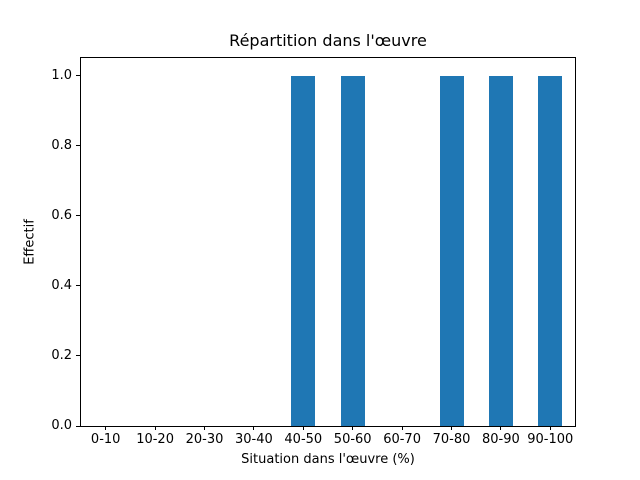  Describe the element at coordinates (30, 242) in the screenshot. I see `y-axis-label: Effectif` at that location.